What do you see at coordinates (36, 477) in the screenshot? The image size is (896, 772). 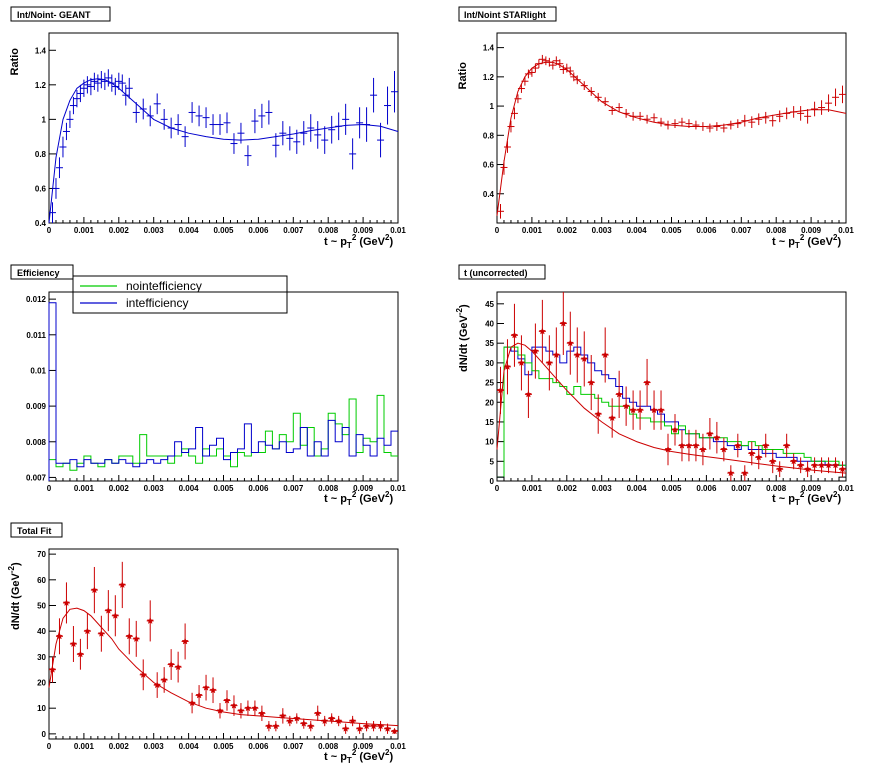 I see `y-tick-label: 0.007` at bounding box center [36, 477].